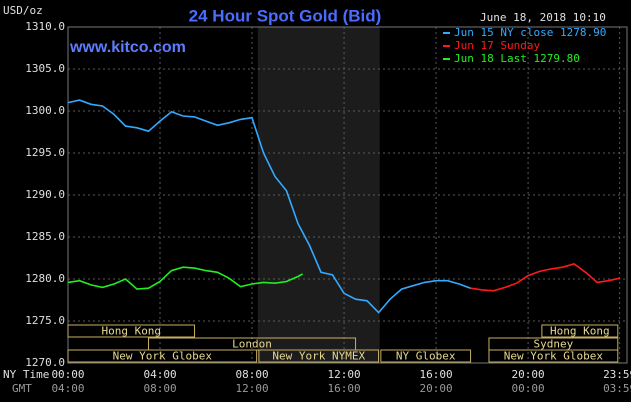  I want to click on x-axis-label: NY Time, so click(26, 374).